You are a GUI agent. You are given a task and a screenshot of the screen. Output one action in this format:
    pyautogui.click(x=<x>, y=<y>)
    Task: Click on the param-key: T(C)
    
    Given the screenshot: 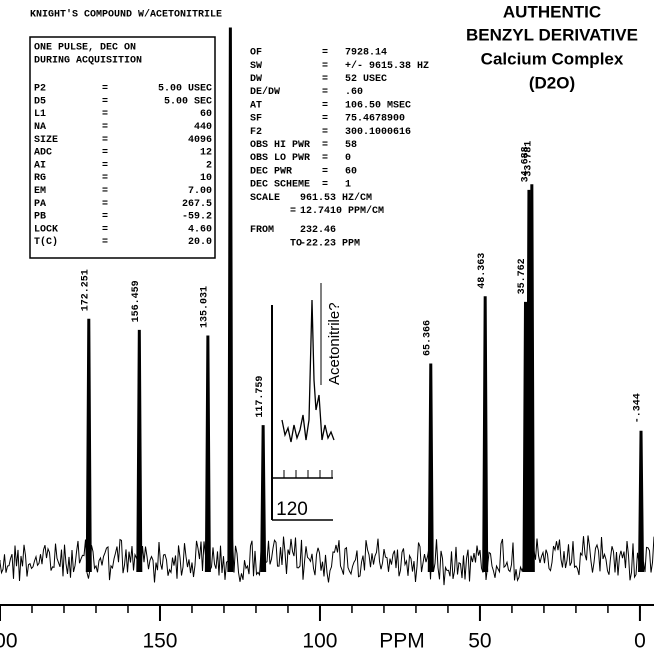 What is the action you would take?
    pyautogui.click(x=46, y=242)
    